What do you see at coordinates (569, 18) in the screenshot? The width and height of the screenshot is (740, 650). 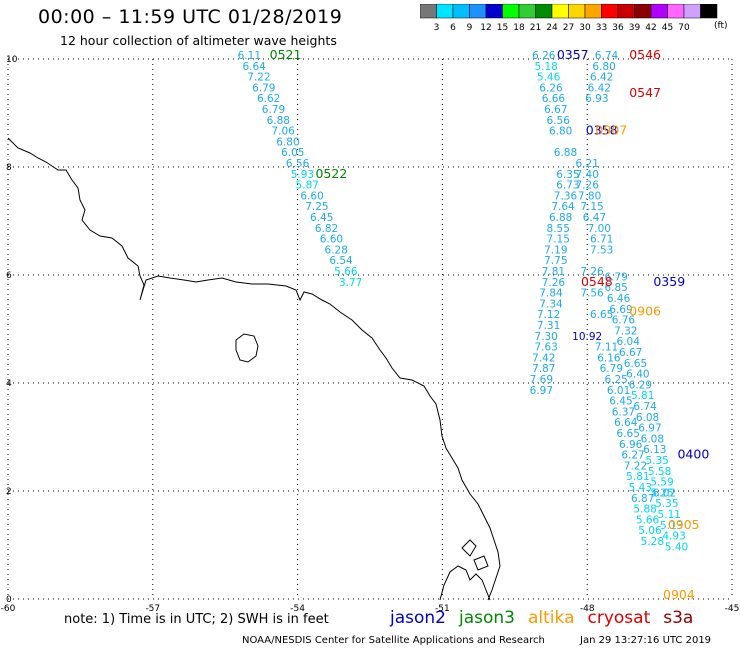 I see `wave-height-color-scale: 3 6 9 12 15 18 21 24 27 30 33 36 39 42 45 70` at bounding box center [569, 18].